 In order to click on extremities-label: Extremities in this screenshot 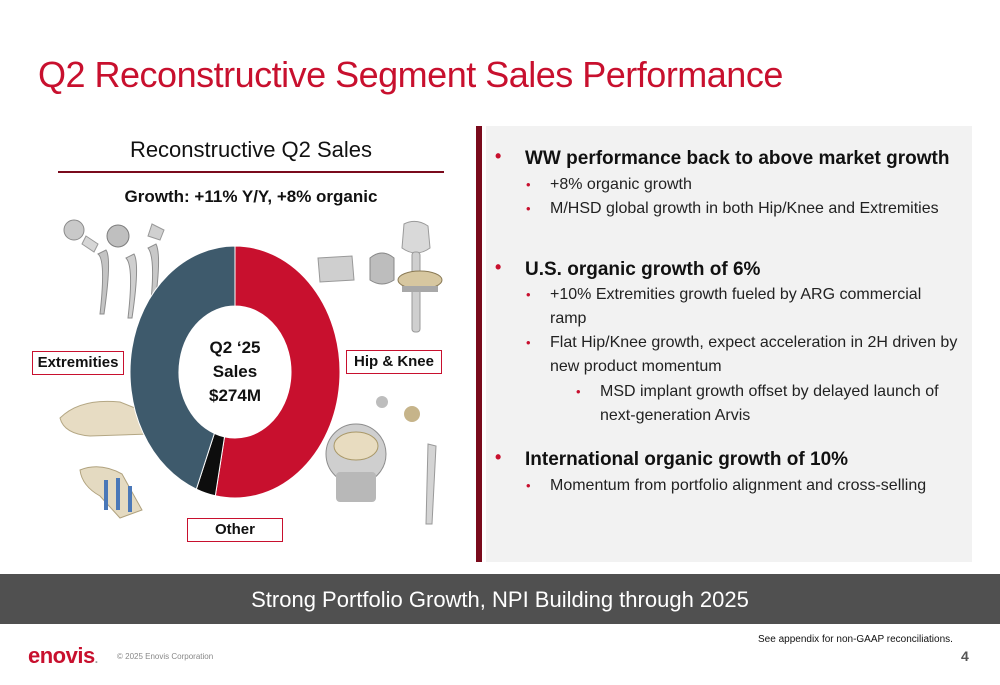, I will do `click(78, 363)`.